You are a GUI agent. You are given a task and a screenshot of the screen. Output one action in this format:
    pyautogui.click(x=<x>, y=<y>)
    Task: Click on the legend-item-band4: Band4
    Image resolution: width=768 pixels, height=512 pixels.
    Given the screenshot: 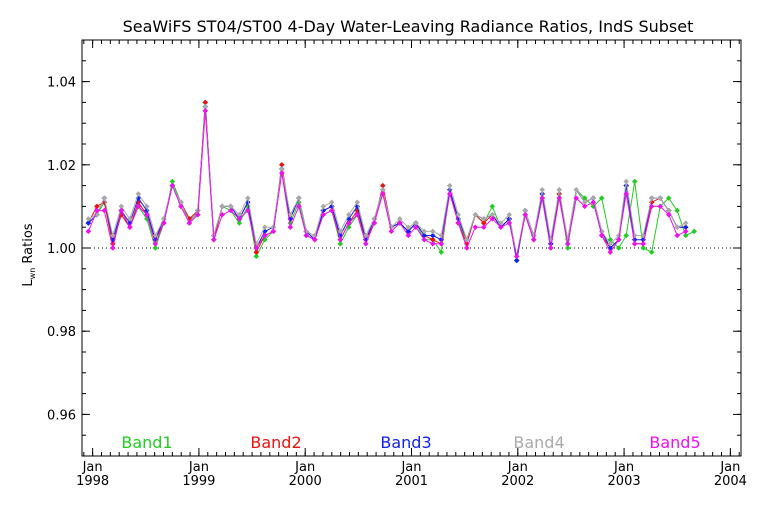 What is the action you would take?
    pyautogui.click(x=538, y=442)
    